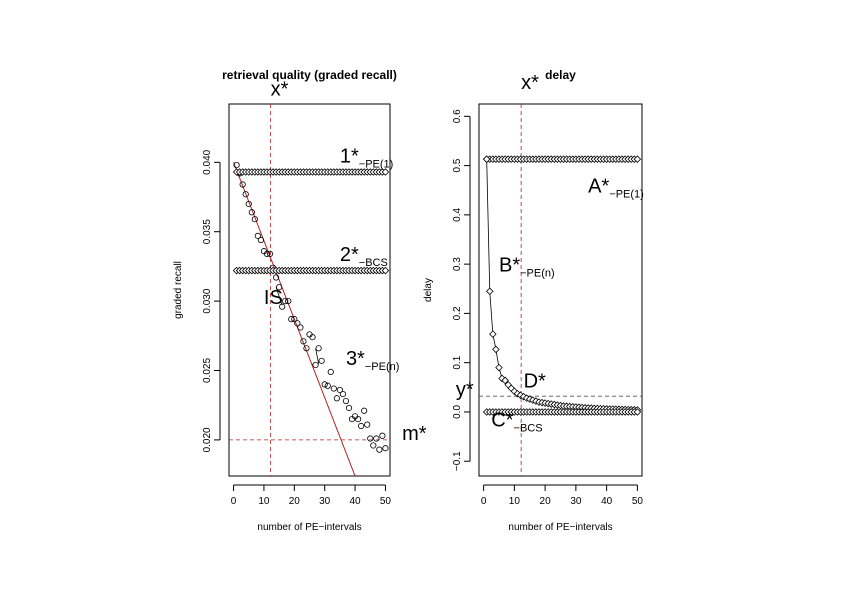 The height and width of the screenshot is (595, 841). What do you see at coordinates (295, 501) in the screenshot?
I see `x-tick-label: 20` at bounding box center [295, 501].